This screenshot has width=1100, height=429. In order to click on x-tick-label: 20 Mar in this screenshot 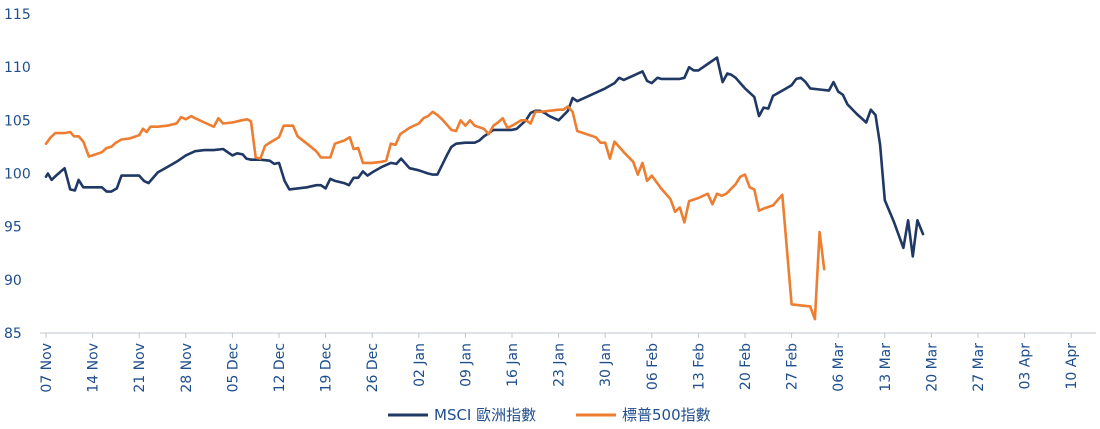, I will do `click(932, 367)`.